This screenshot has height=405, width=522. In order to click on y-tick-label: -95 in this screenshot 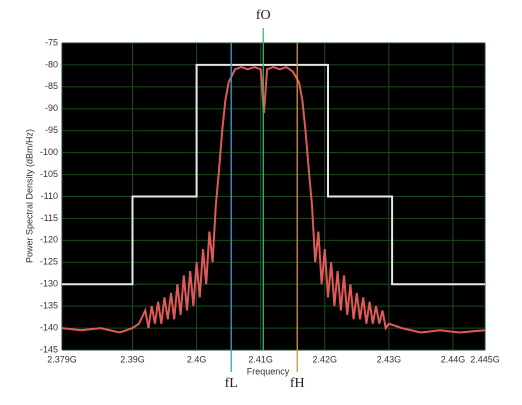, I will do `click(51, 130)`.